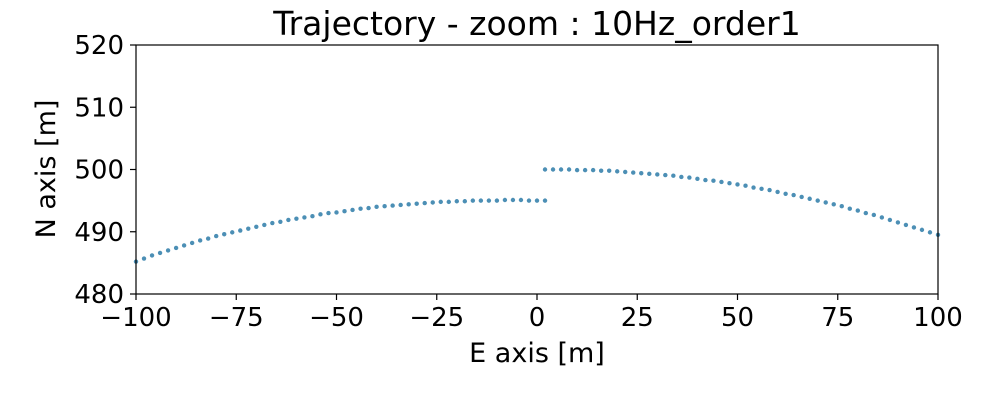 This screenshot has height=400, width=1000. I want to click on y-tick-label: 510, so click(99, 108).